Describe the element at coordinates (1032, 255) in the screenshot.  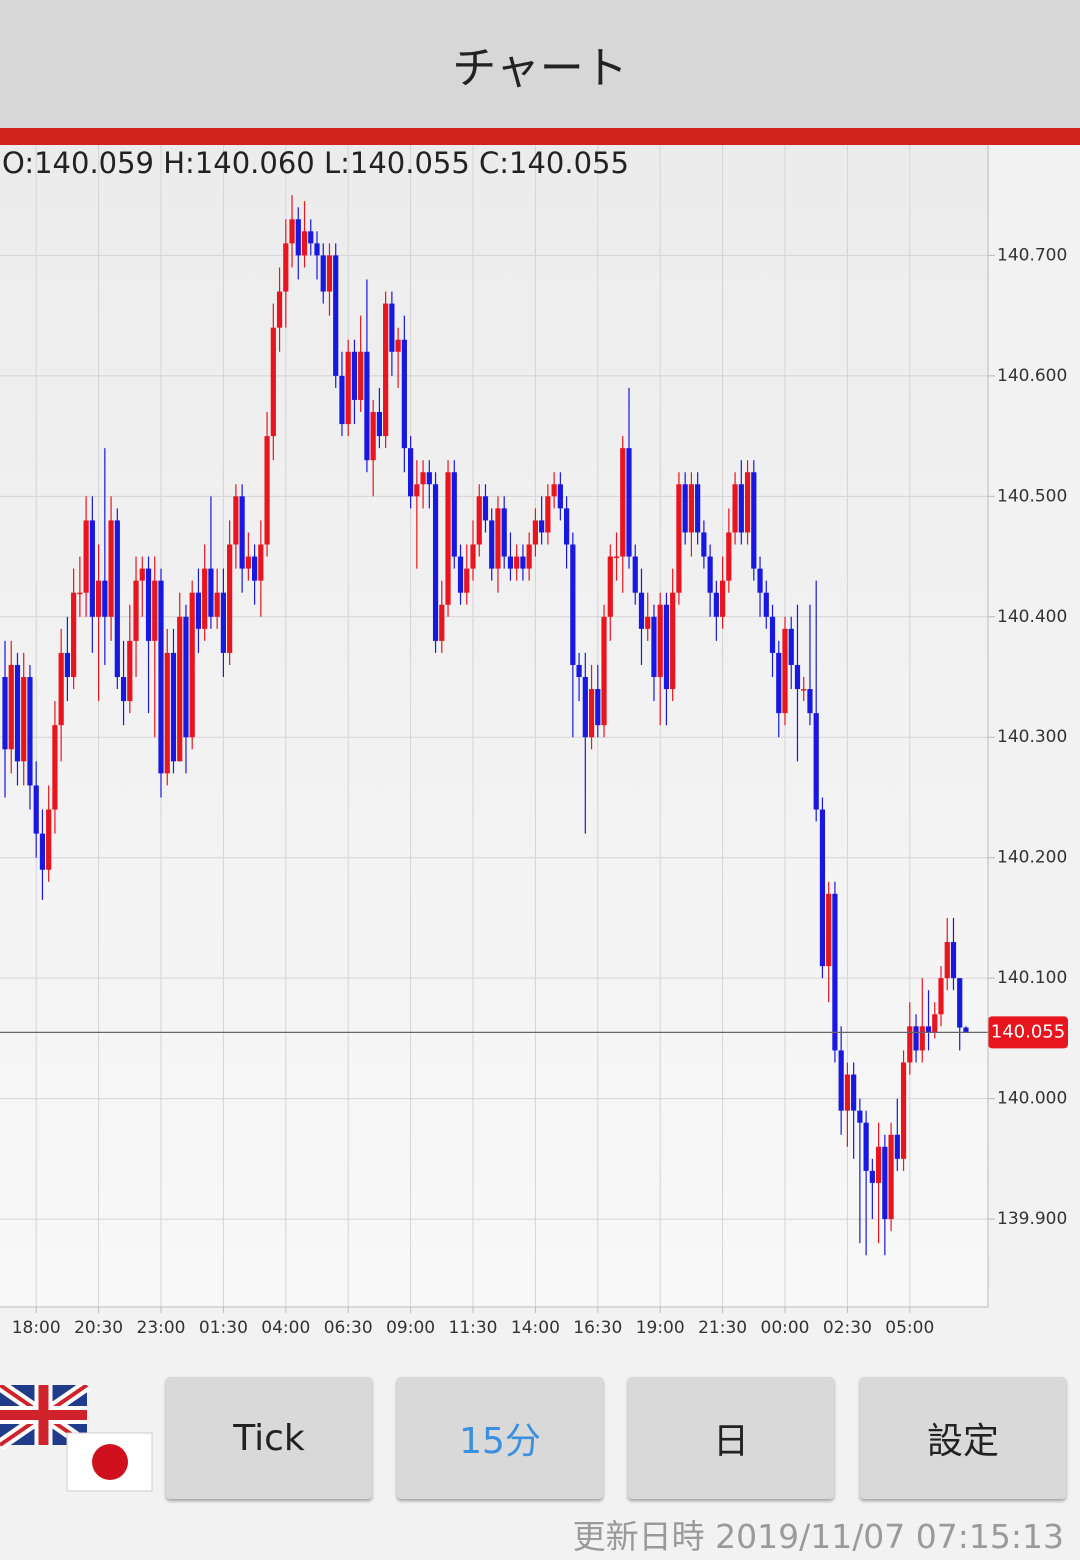
I see `y-tick-label: 140.700` at that location.